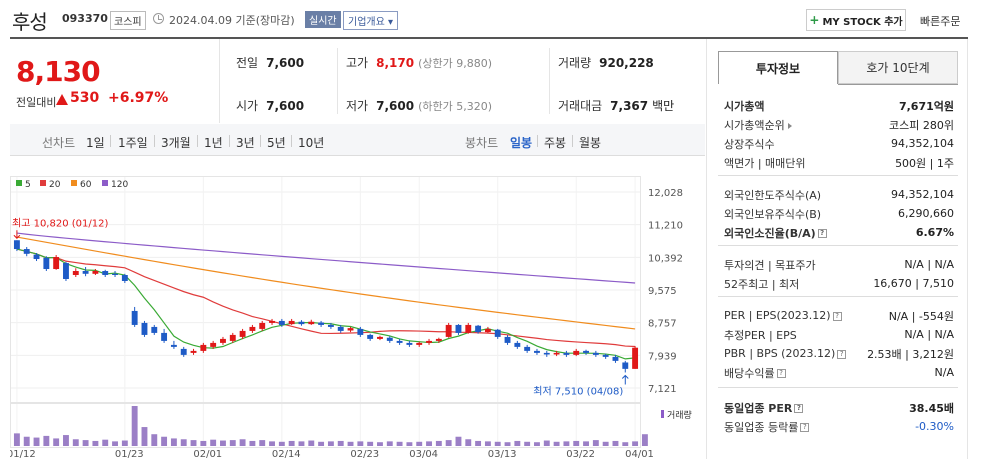  I want to click on invest-row-label: 배당수익률, so click(749, 373).